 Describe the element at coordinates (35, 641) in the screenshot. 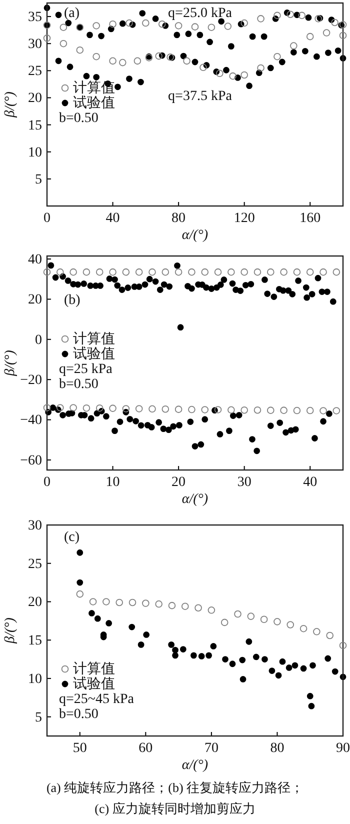

I see `y-tick-label: 15` at that location.